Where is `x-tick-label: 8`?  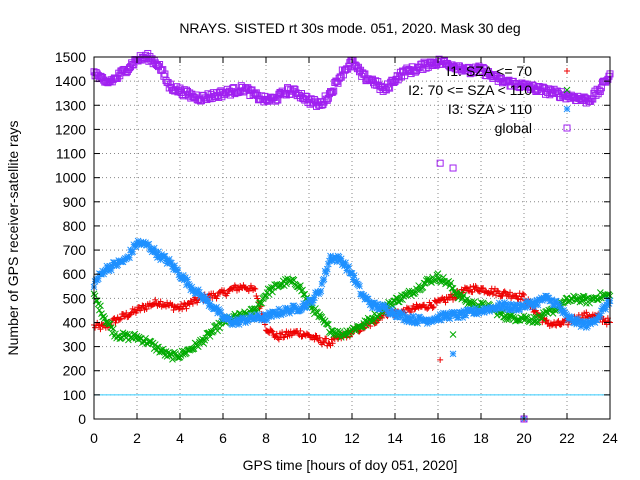
x-tick-label: 8 is located at coordinates (266, 438).